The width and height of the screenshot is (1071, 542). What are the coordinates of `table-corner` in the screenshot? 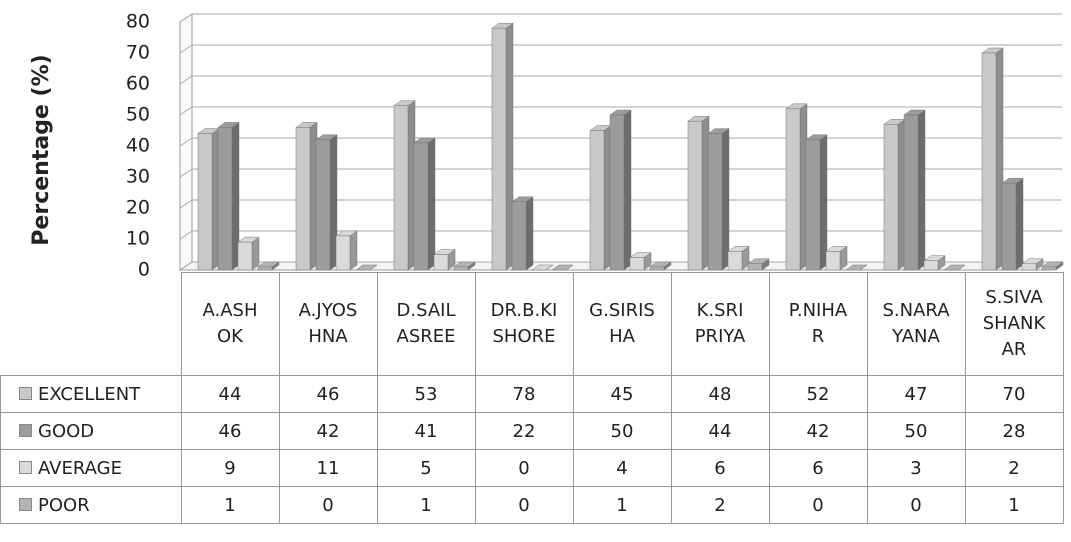 It's located at (91, 324).